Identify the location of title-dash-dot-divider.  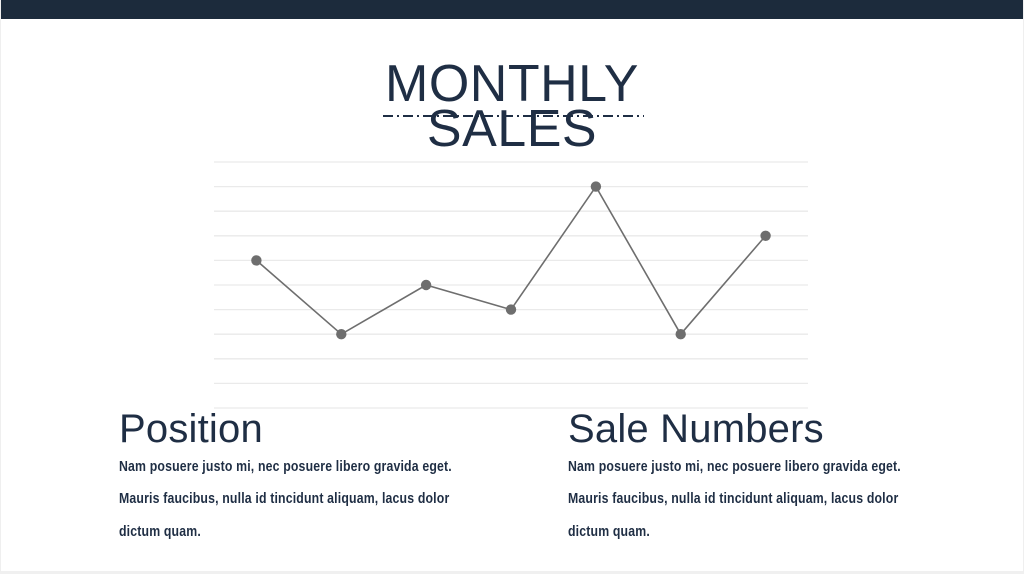
(513, 116).